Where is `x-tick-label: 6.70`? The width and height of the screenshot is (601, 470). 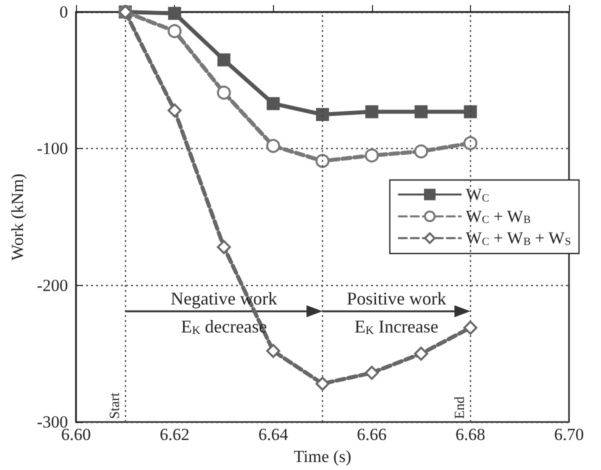
x-tick-label: 6.70 is located at coordinates (569, 434).